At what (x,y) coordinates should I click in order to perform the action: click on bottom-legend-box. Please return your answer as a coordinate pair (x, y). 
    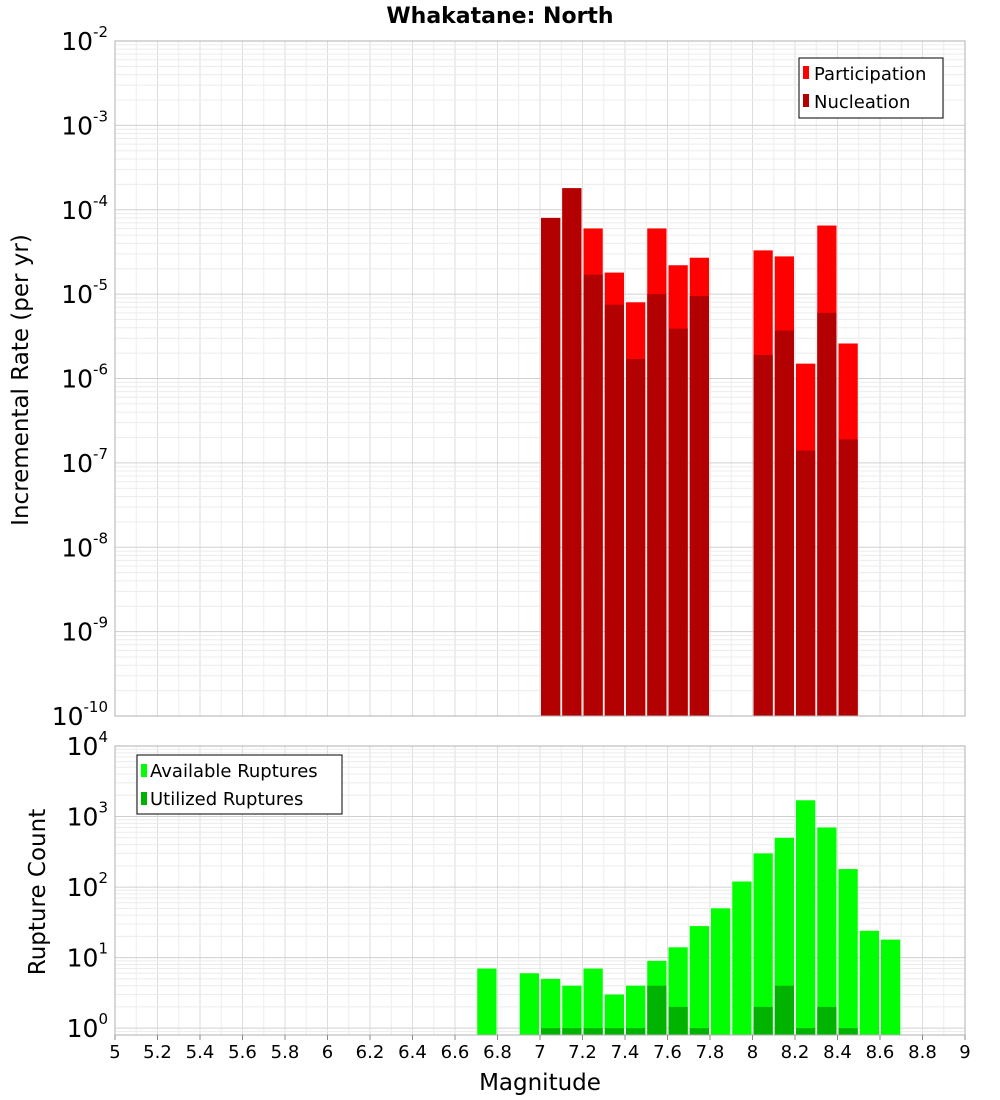
    Looking at the image, I should click on (239, 784).